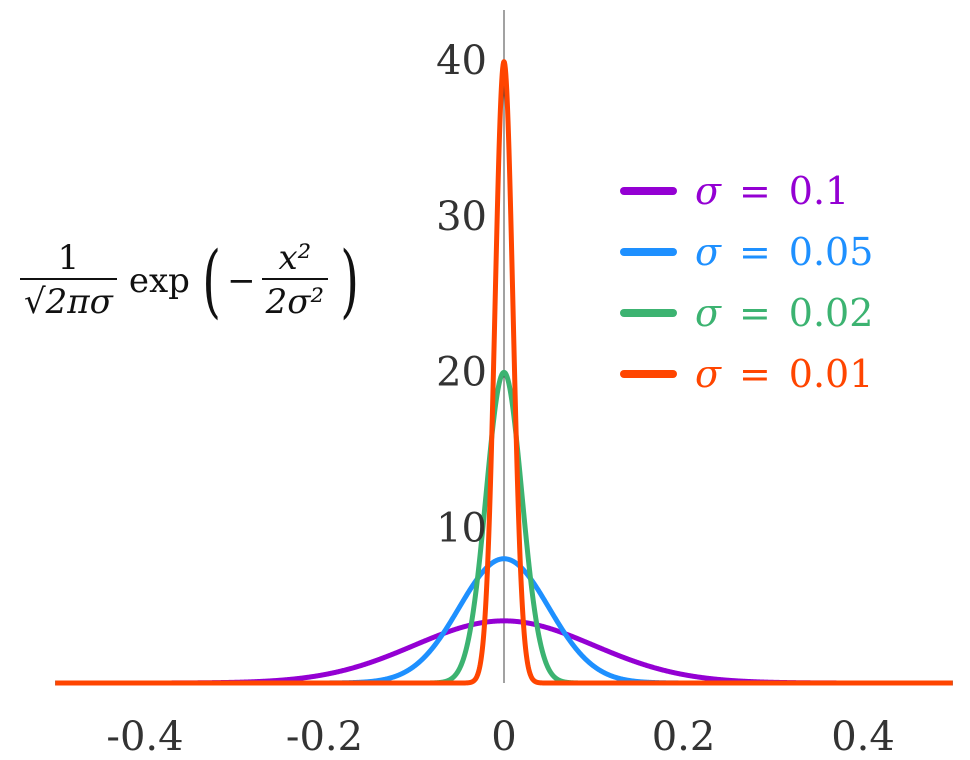  I want to click on formula-left-paren: (, so click(211, 280).